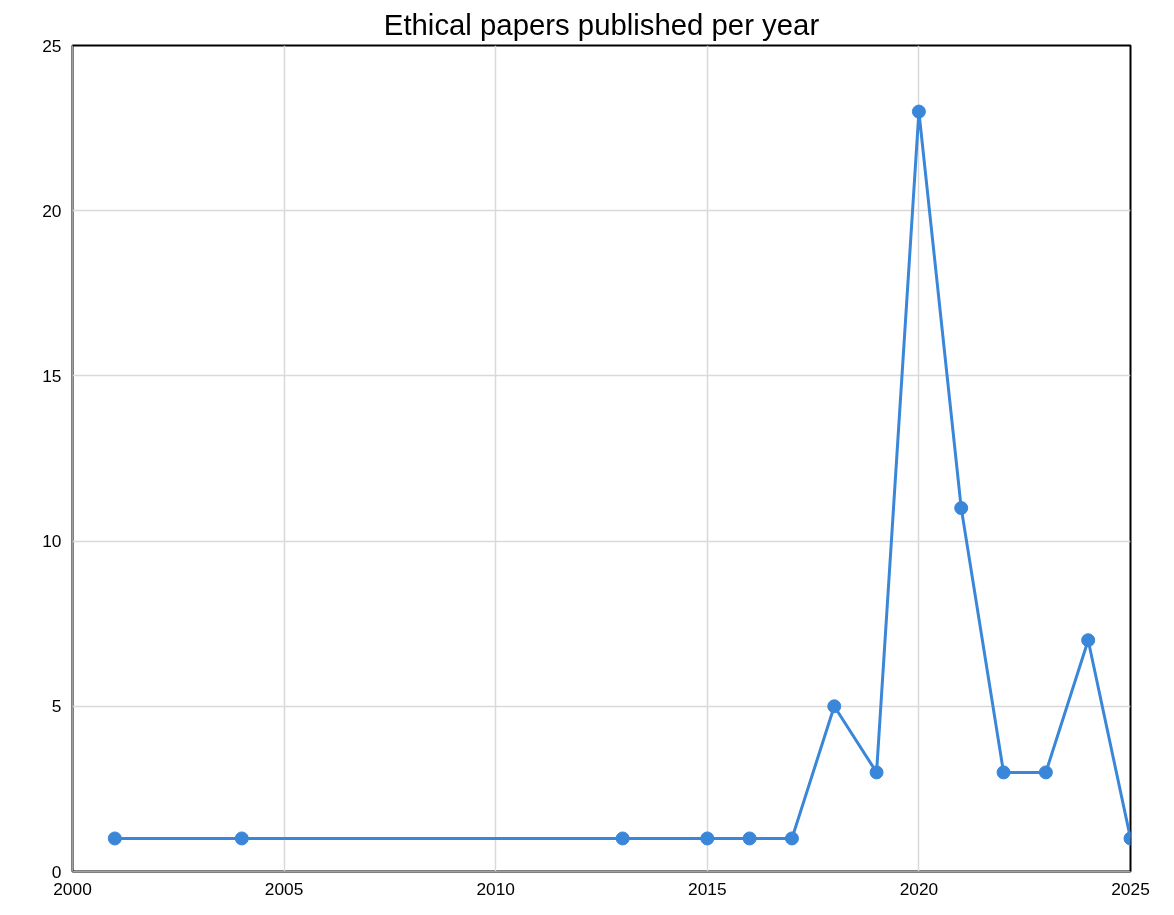  I want to click on y-tick-label: 20, so click(52, 210).